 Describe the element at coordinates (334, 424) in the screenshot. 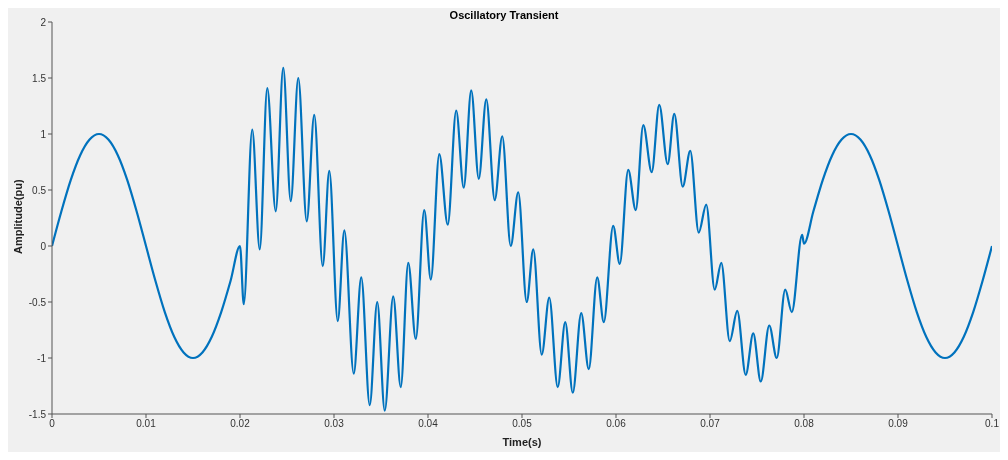

I see `x-tick-label: 0.03` at that location.